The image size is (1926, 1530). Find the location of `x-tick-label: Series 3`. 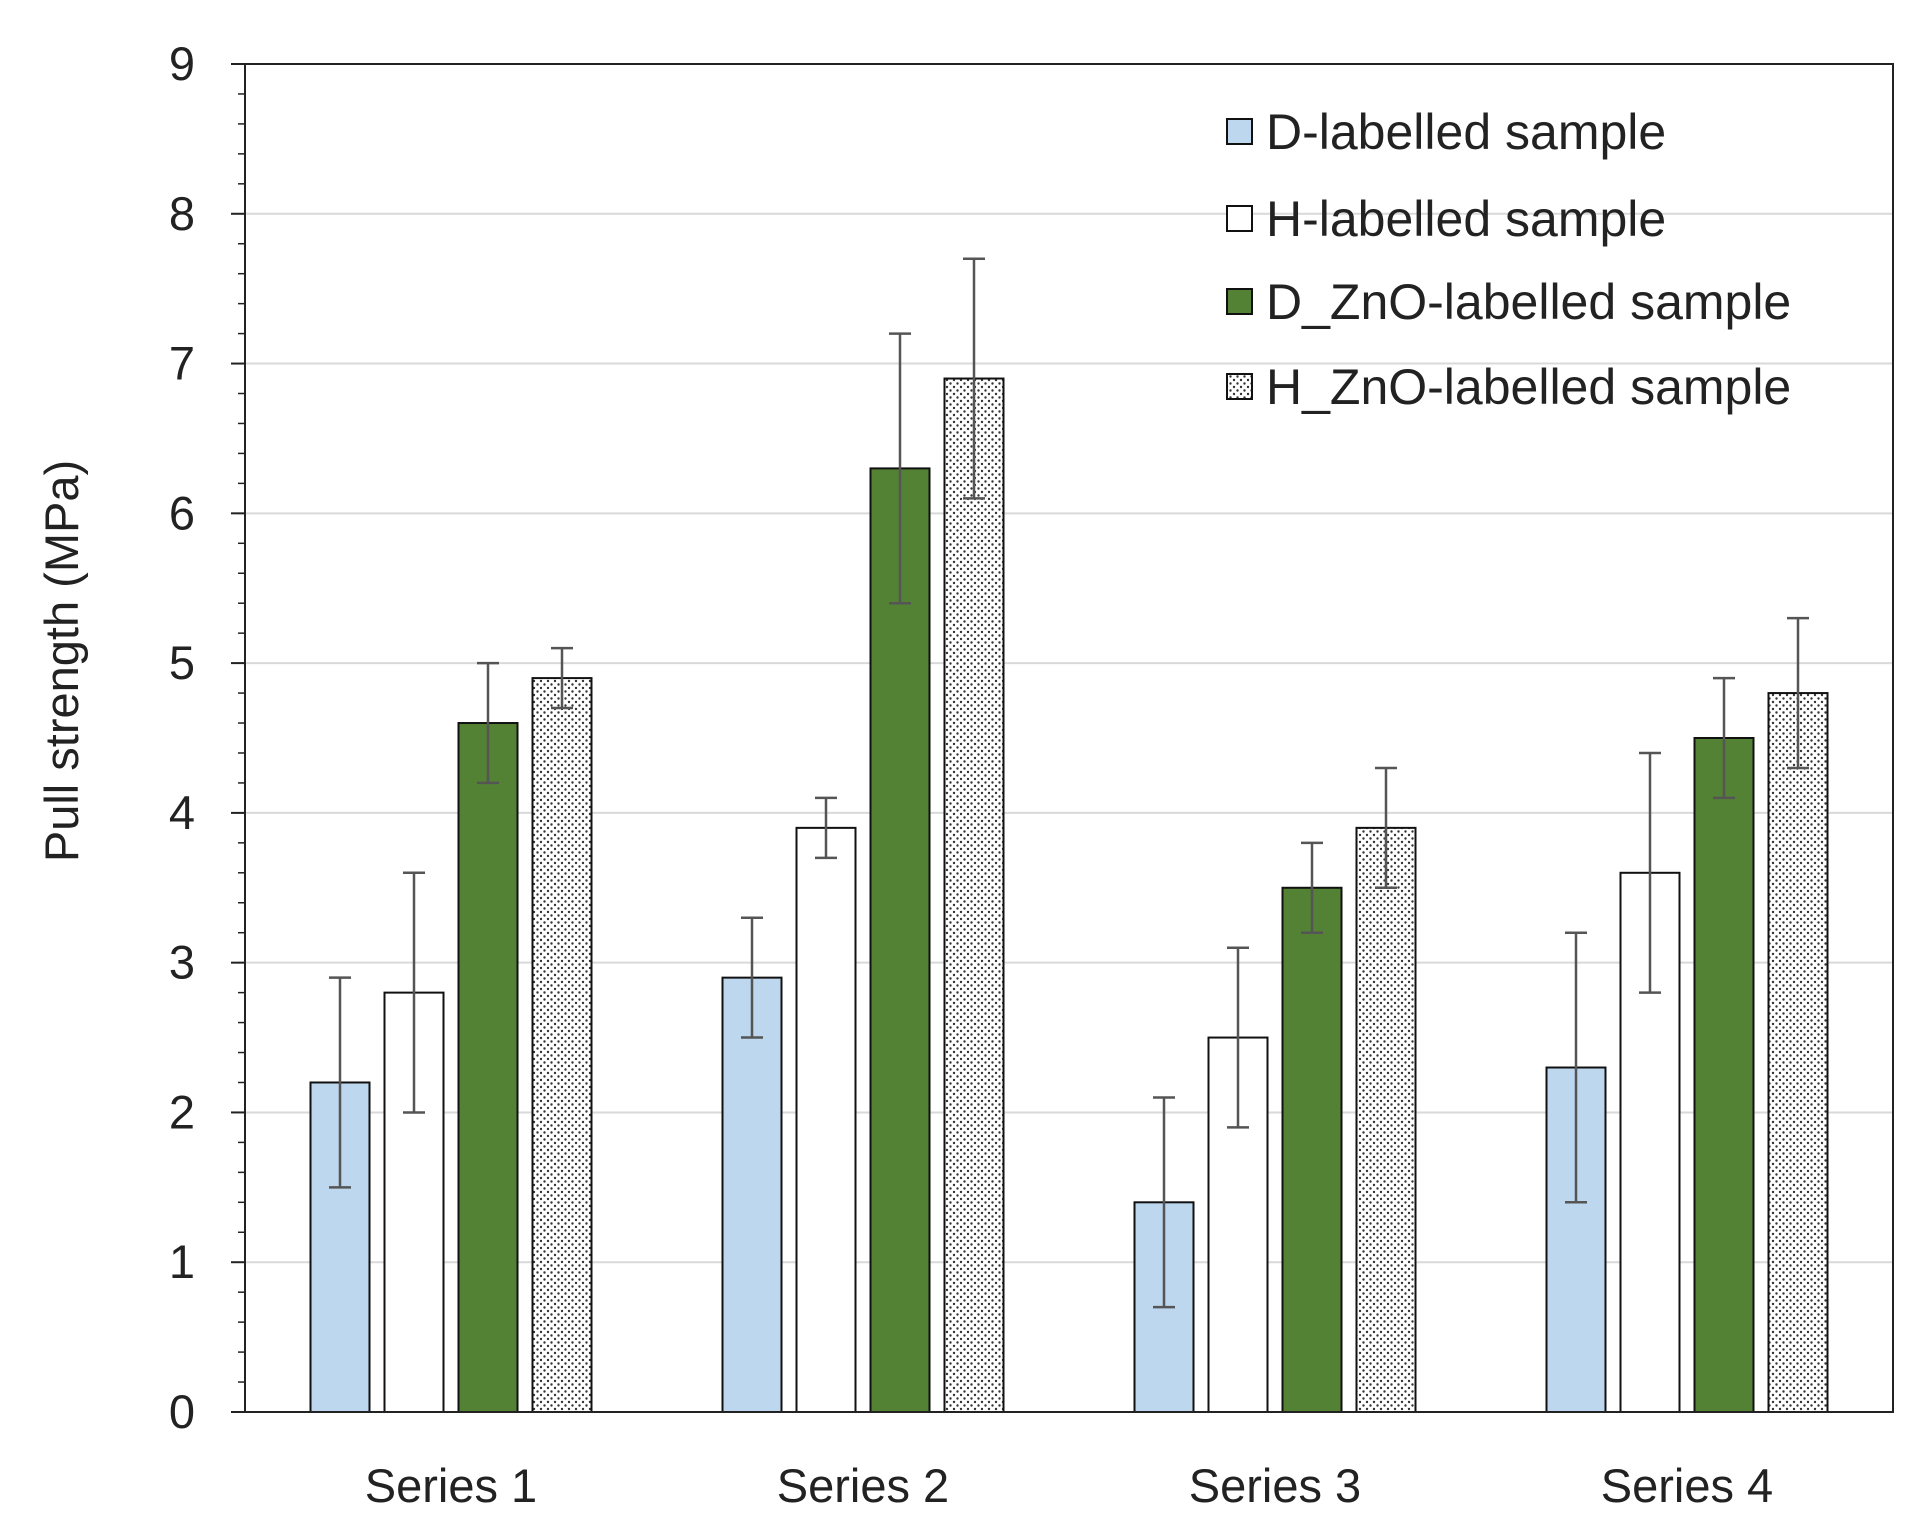

x-tick-label: Series 3 is located at coordinates (1275, 1485).